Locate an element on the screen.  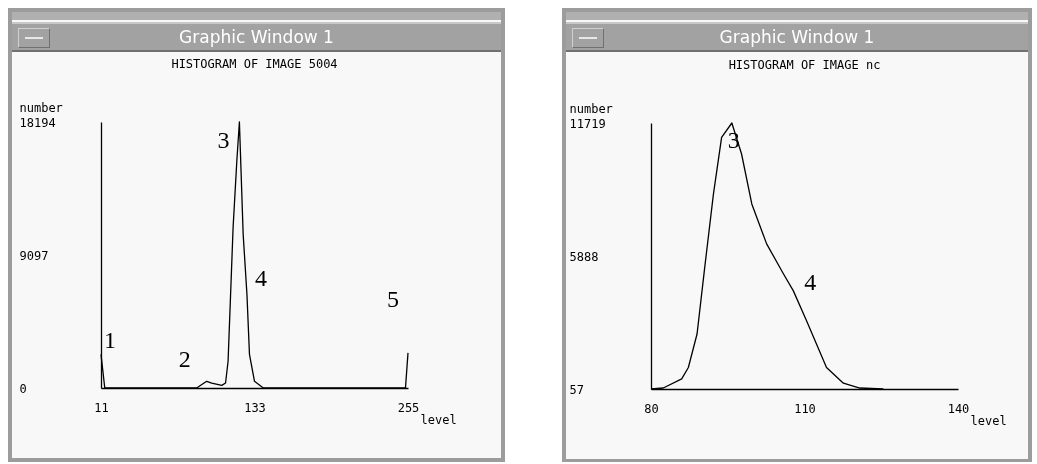
x-tick-label: 255 is located at coordinates (408, 407).